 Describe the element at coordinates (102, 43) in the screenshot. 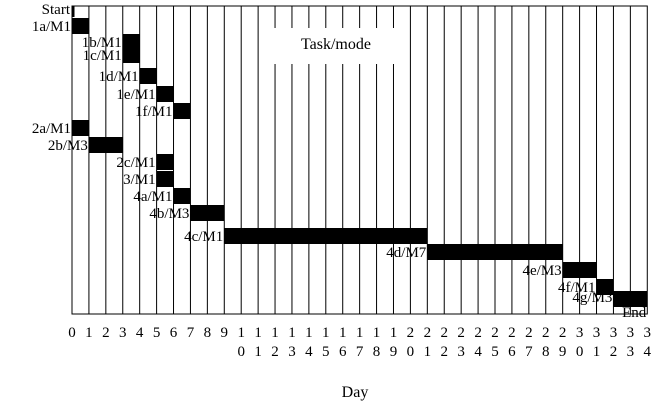

I see `task-label: 1b/M1` at that location.